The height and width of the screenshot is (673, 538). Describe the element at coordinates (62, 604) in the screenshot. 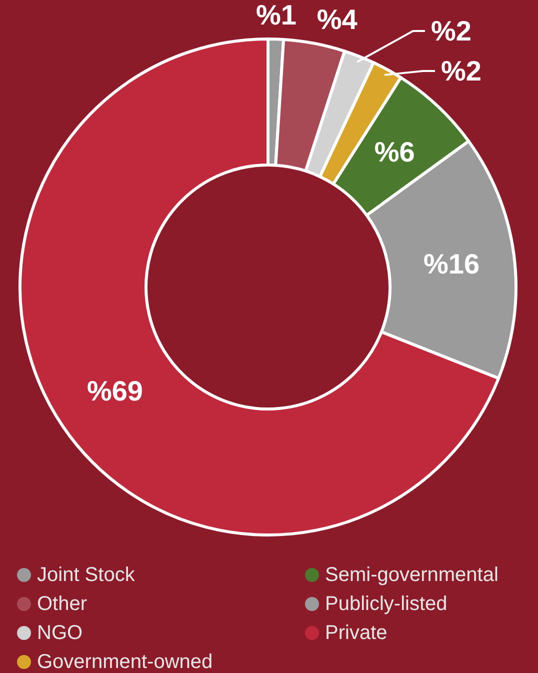

I see `legend-label: Other` at that location.